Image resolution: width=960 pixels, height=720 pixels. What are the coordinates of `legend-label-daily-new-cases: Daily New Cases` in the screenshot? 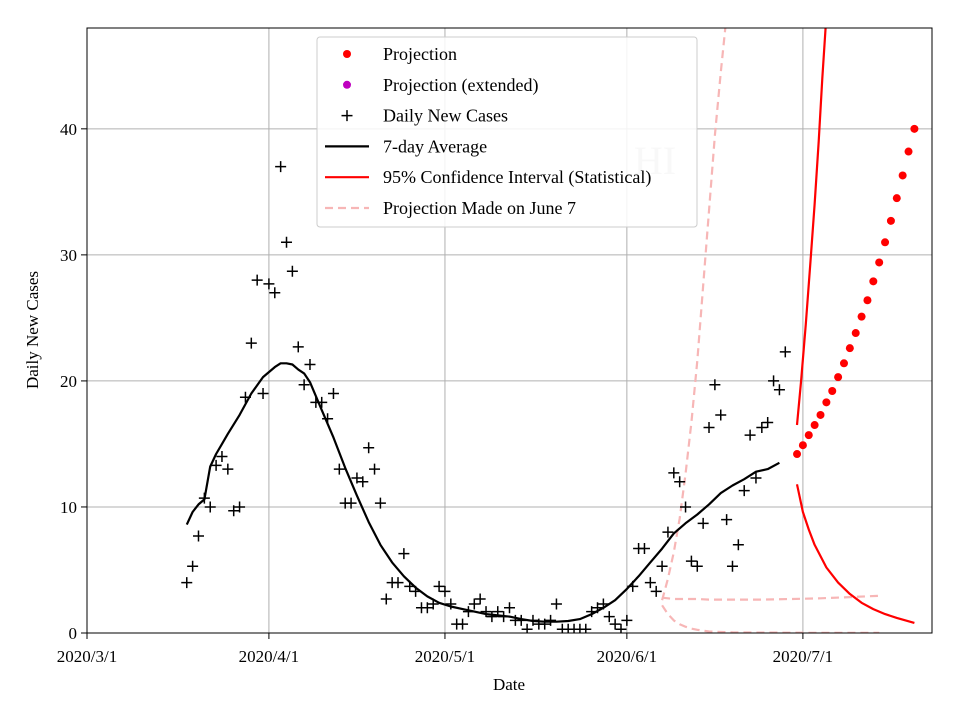 It's located at (445, 116).